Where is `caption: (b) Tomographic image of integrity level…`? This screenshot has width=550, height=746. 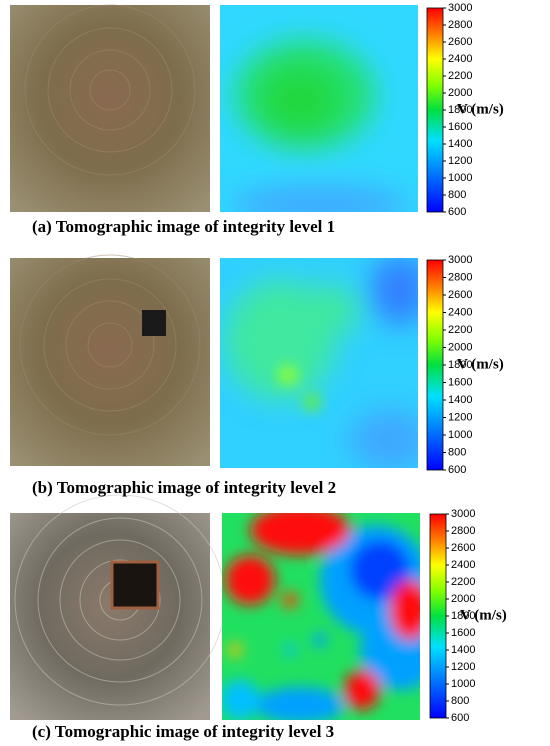
caption: (b) Tomographic image of integrity level… is located at coordinates (184, 487).